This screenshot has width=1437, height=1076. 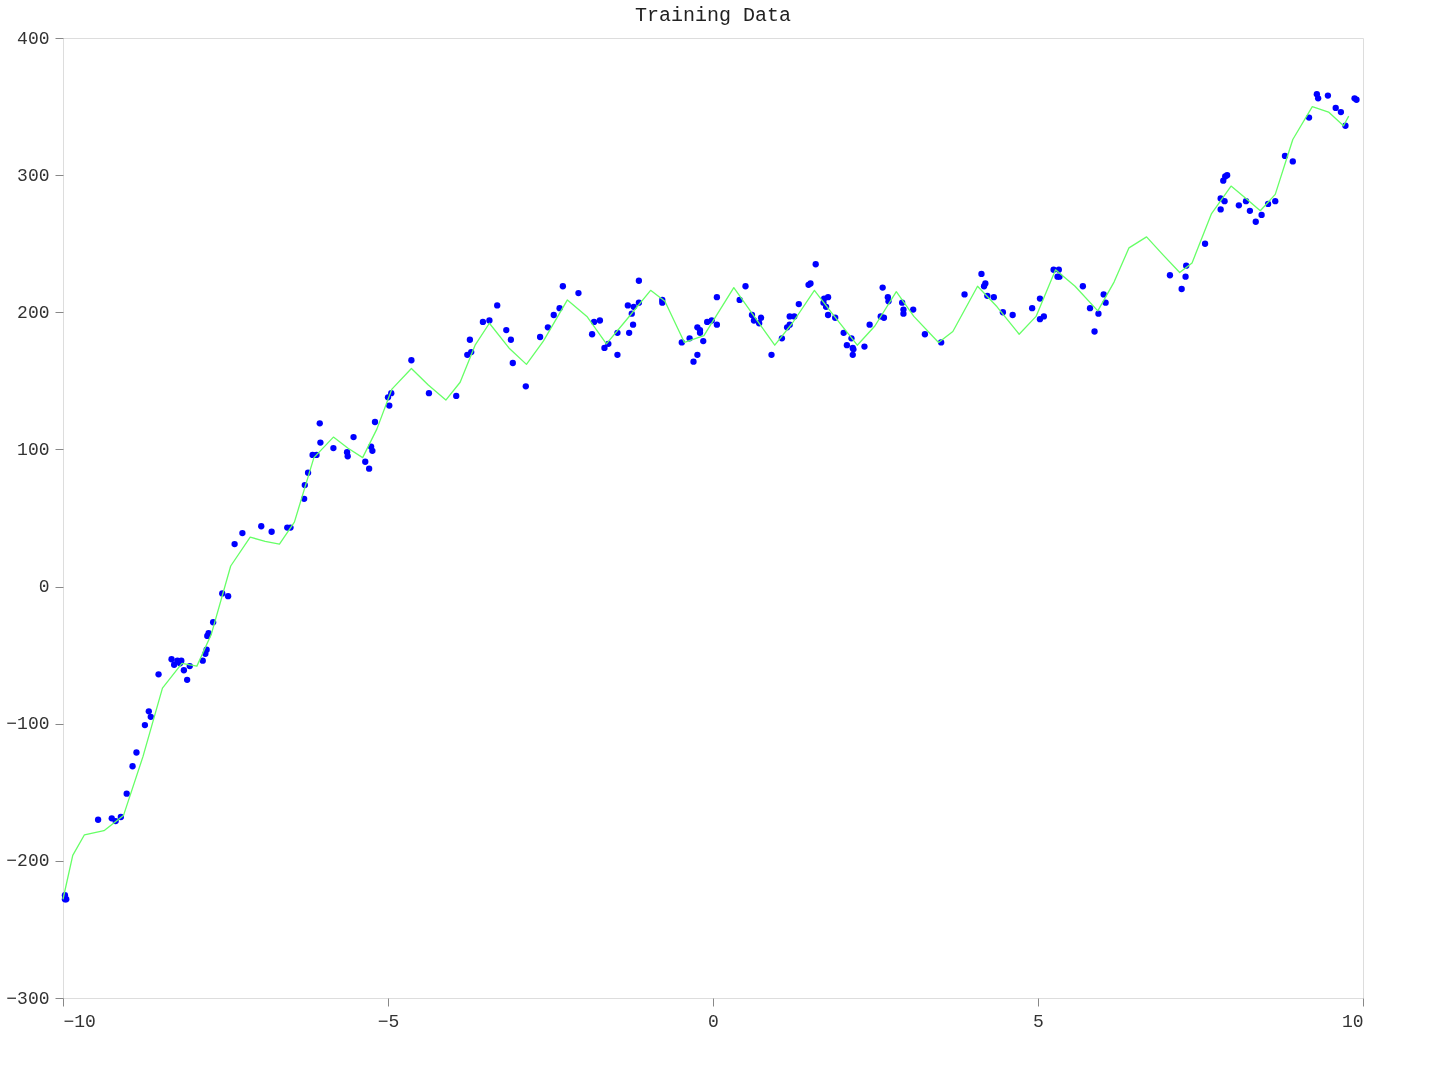 What do you see at coordinates (28, 998) in the screenshot?
I see `y-tick-label: −300` at bounding box center [28, 998].